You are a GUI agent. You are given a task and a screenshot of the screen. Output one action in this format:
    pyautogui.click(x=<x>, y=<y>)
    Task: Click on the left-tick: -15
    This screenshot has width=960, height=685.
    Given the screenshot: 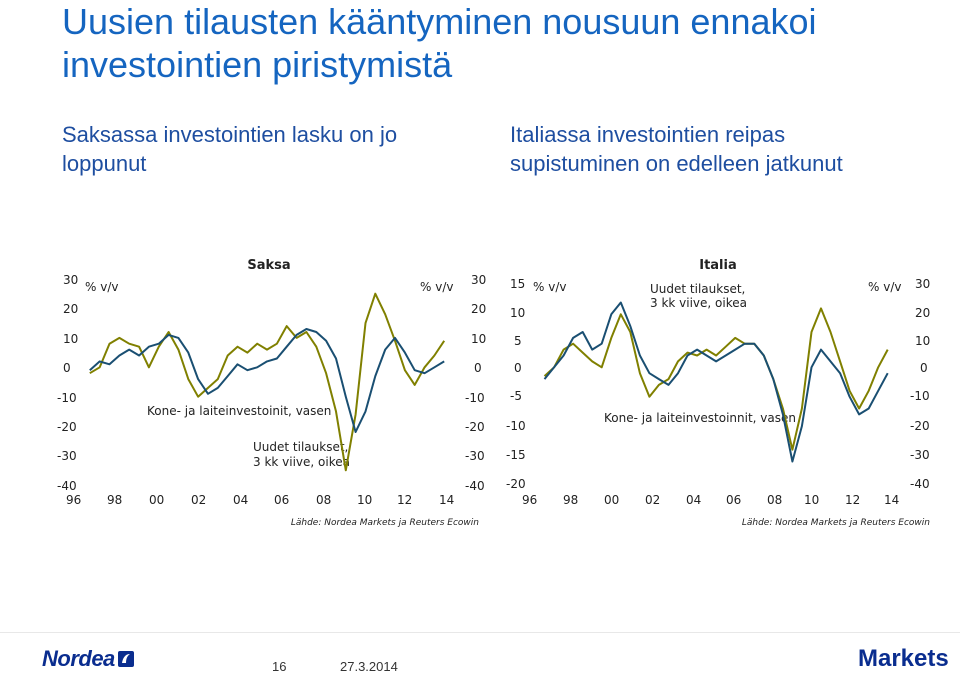 What is the action you would take?
    pyautogui.click(x=516, y=455)
    